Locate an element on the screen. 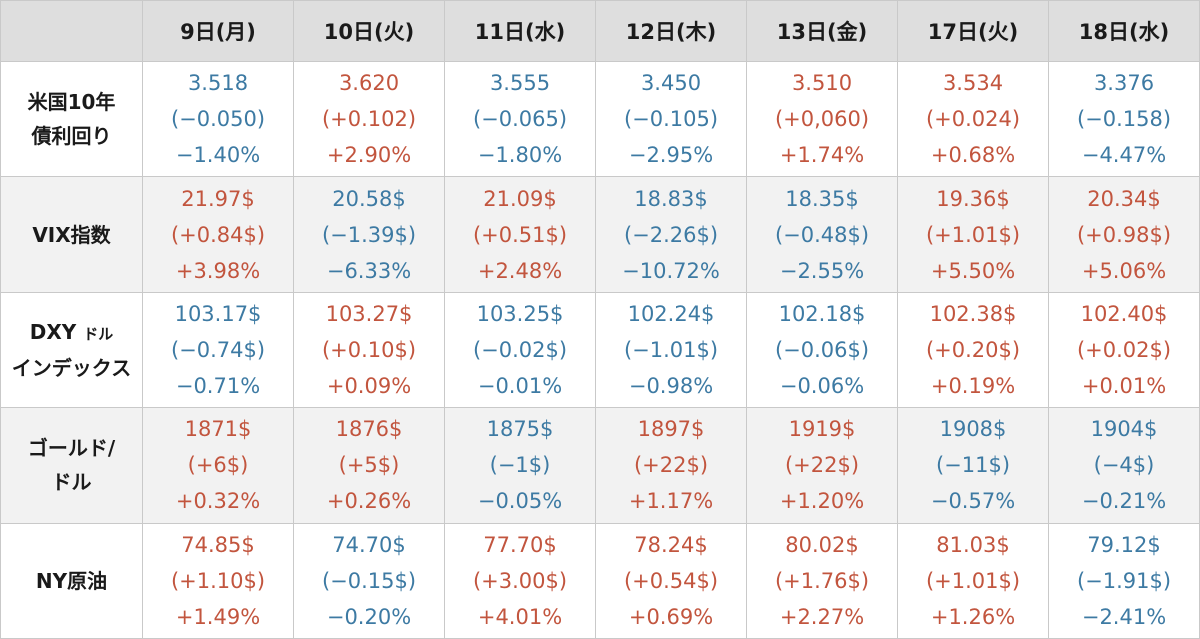 This screenshot has height=639, width=1200. cell-percent: −0.71% is located at coordinates (218, 385).